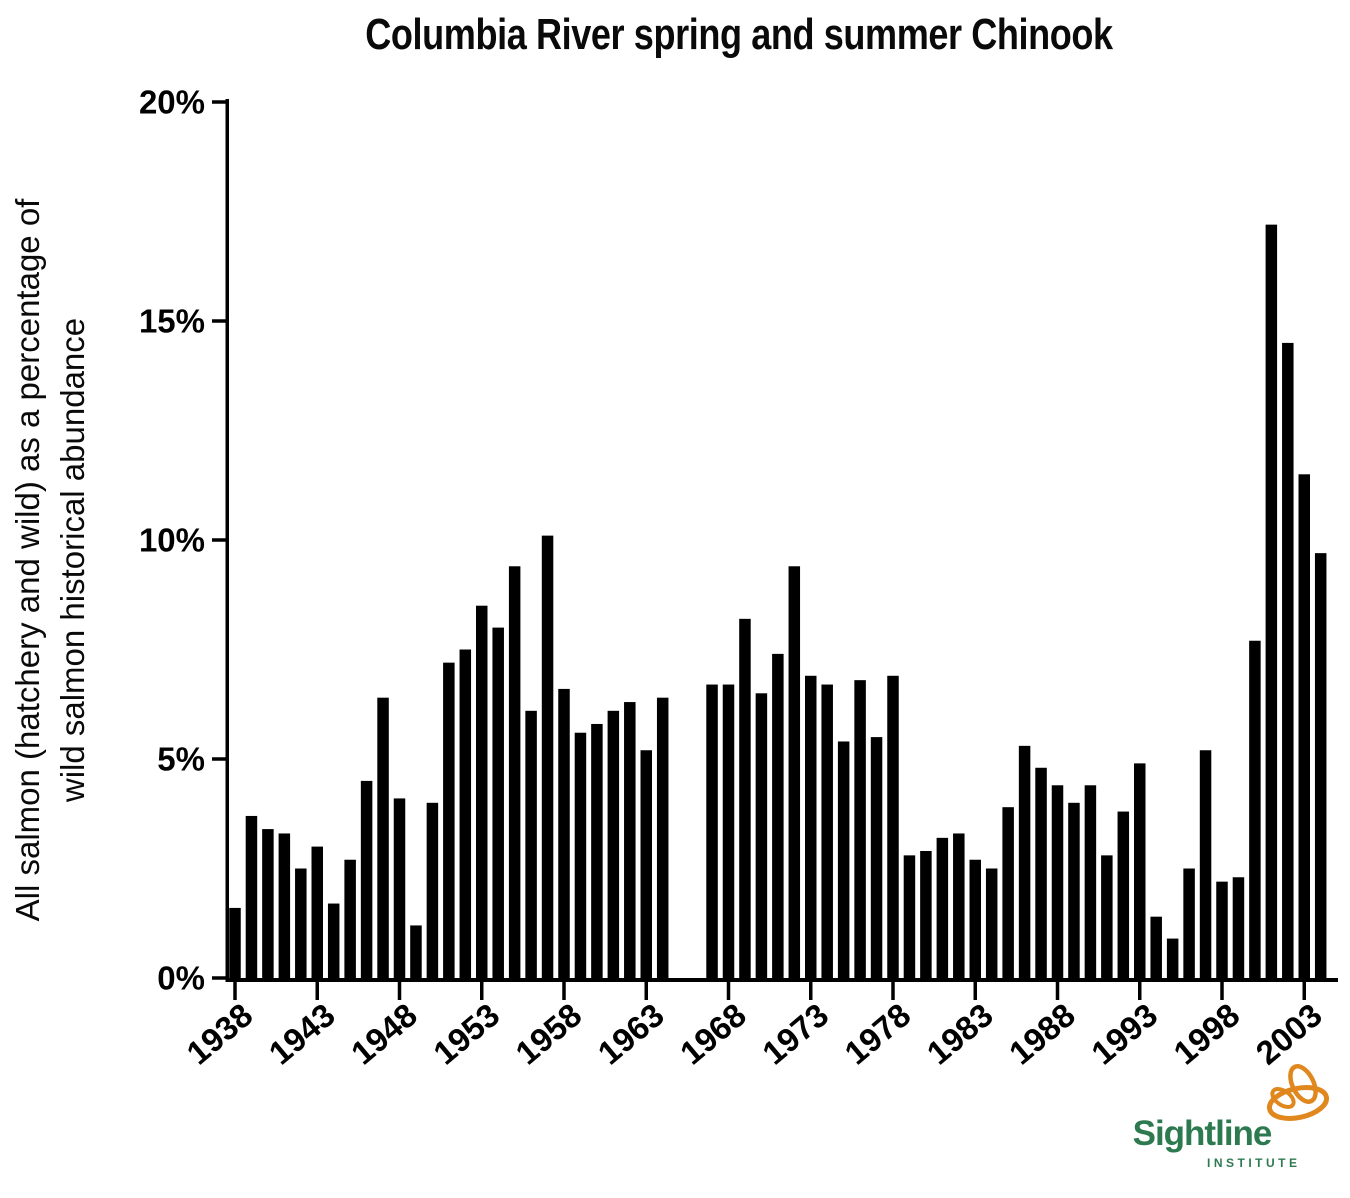  Describe the element at coordinates (181, 978) in the screenshot. I see `y-tick-label: 0%` at that location.